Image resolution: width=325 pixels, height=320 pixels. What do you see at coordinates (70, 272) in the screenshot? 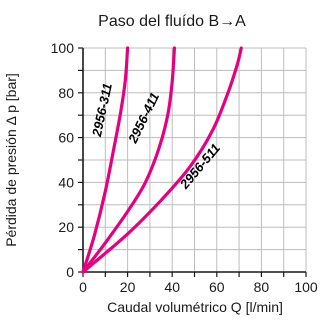
I see `y-tick-label: 0` at bounding box center [70, 272].